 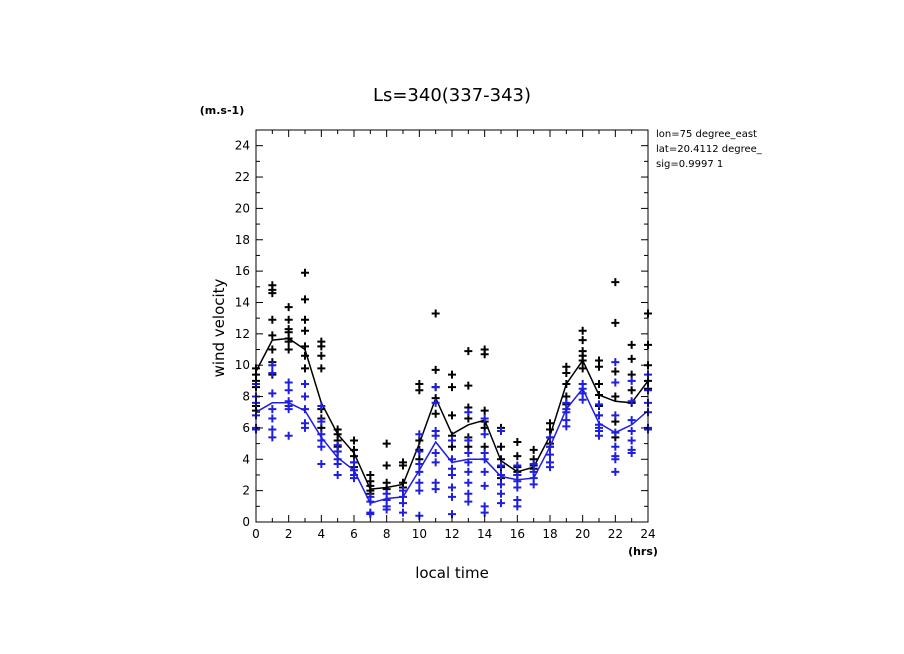 I want to click on annotation-lat: lat=20.4112 degree_, so click(x=709, y=149).